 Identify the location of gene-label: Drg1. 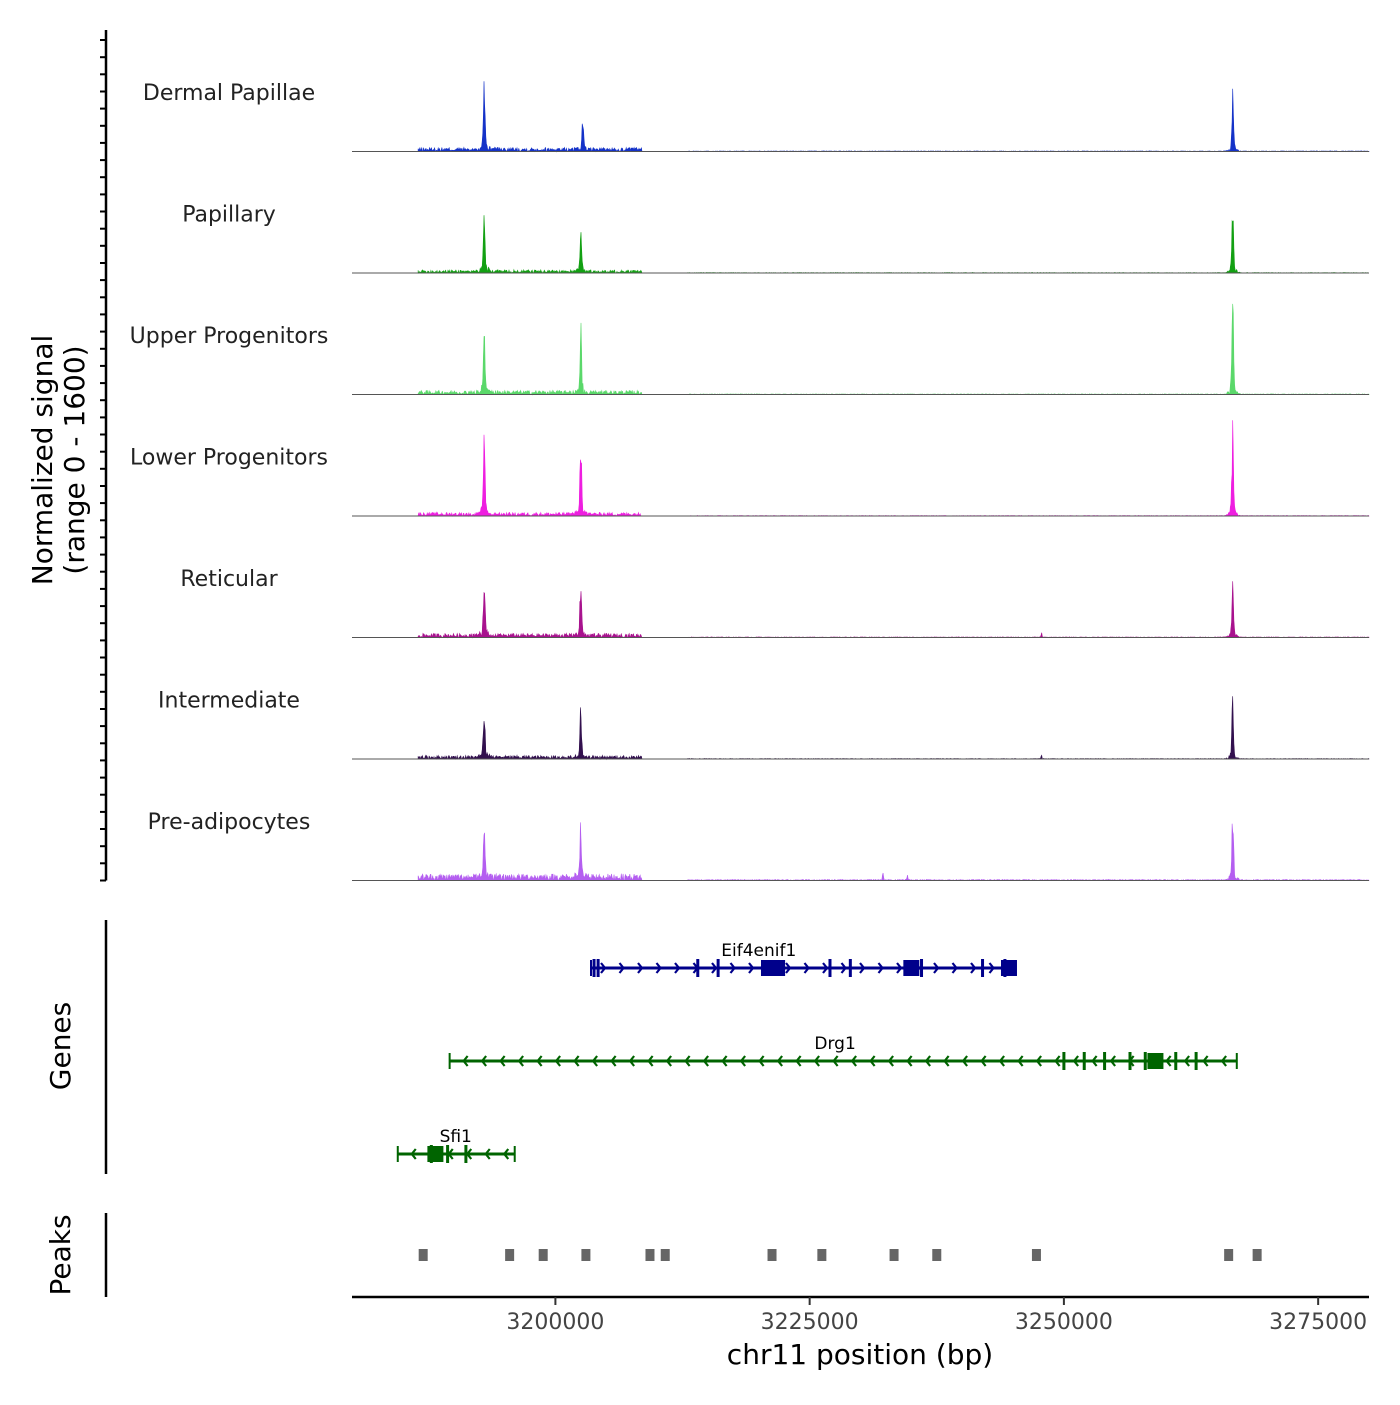
(834, 1044).